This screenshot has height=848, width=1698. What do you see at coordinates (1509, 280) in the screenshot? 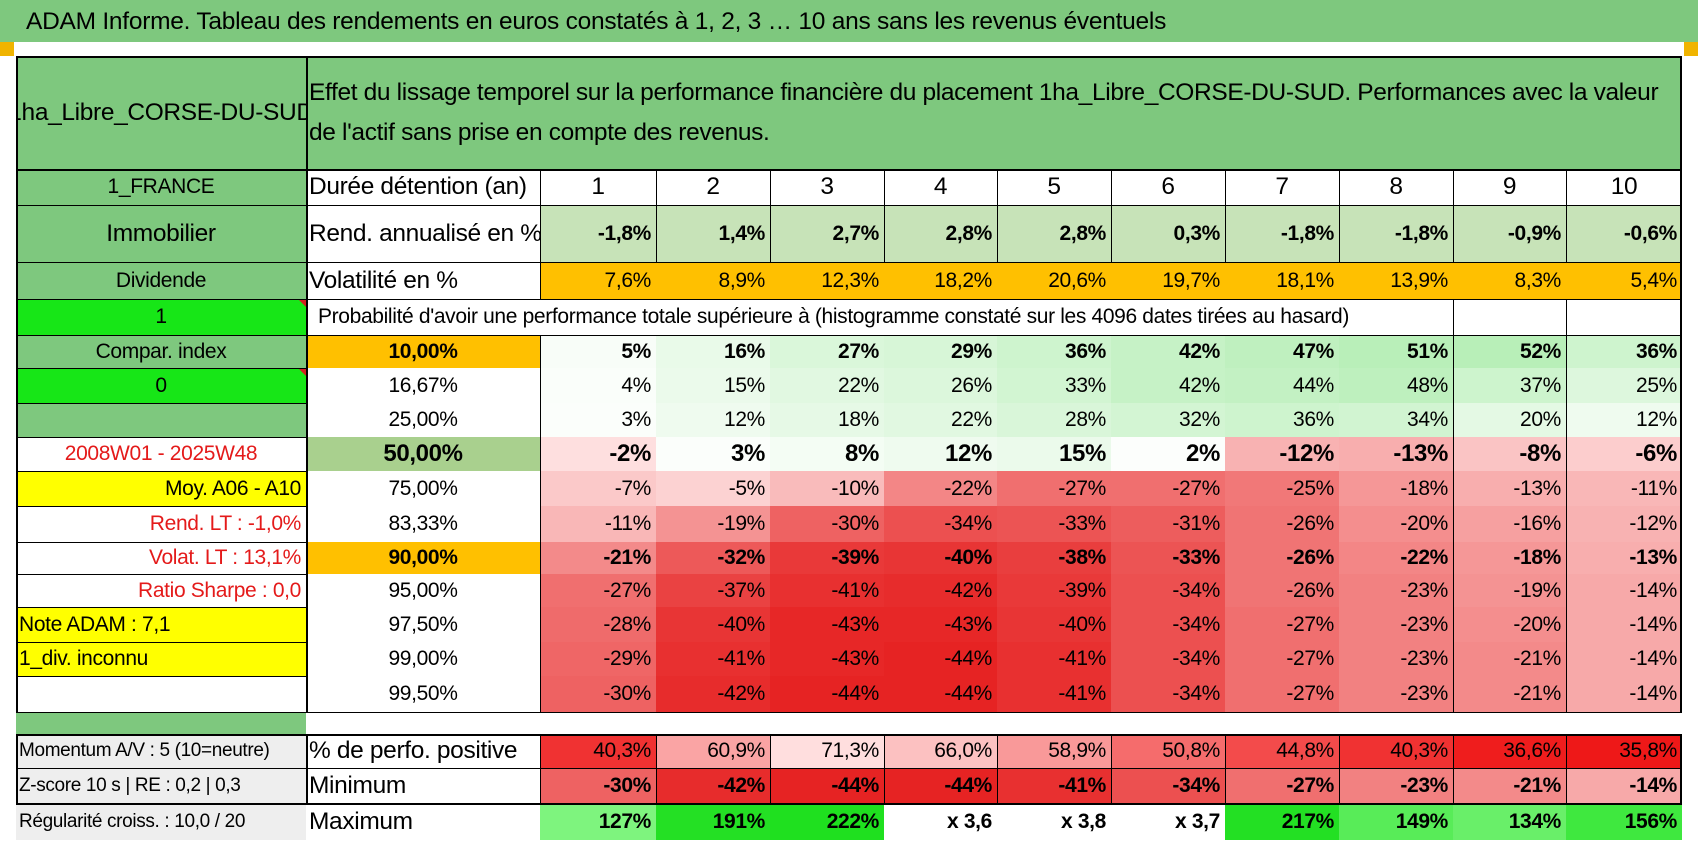
I see `vol-value: 8,3%` at bounding box center [1509, 280].